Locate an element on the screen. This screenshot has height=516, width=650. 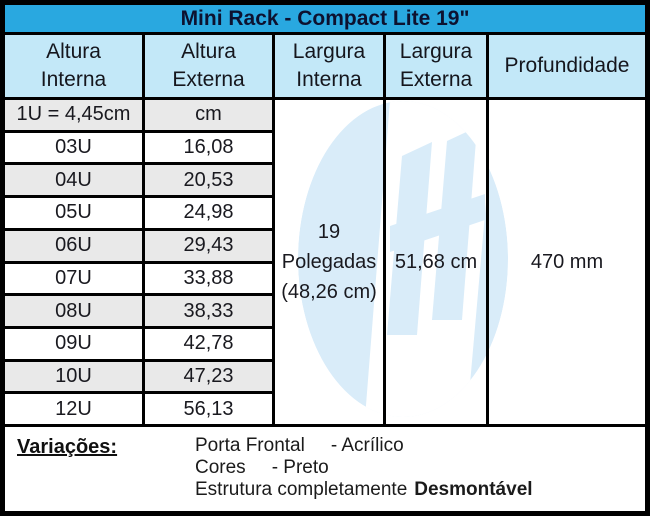
variation-item: Porta Frontal - Acrílico is located at coordinates (415, 446).